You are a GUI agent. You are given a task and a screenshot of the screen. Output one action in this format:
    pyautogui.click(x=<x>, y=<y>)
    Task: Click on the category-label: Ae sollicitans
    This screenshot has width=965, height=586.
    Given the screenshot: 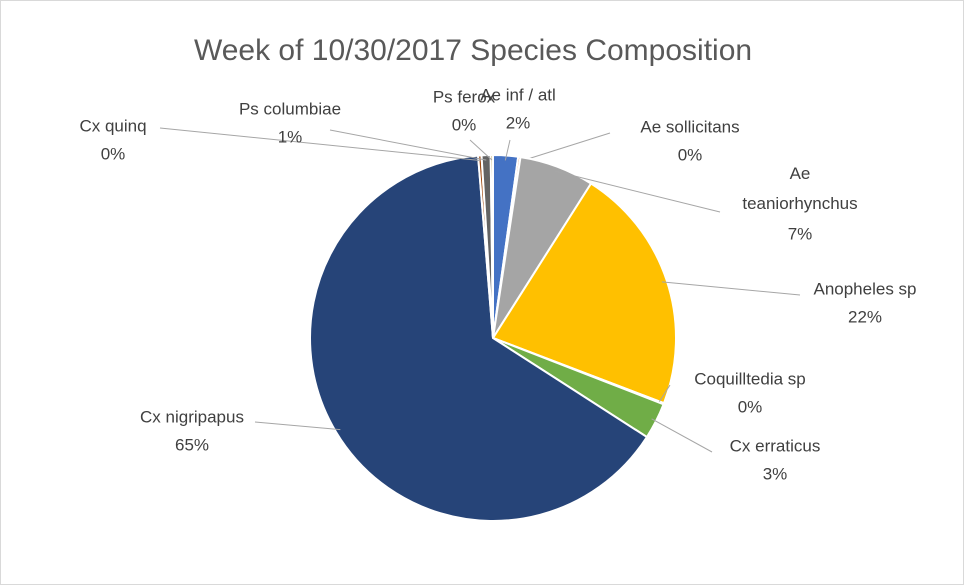 What is the action you would take?
    pyautogui.click(x=689, y=126)
    